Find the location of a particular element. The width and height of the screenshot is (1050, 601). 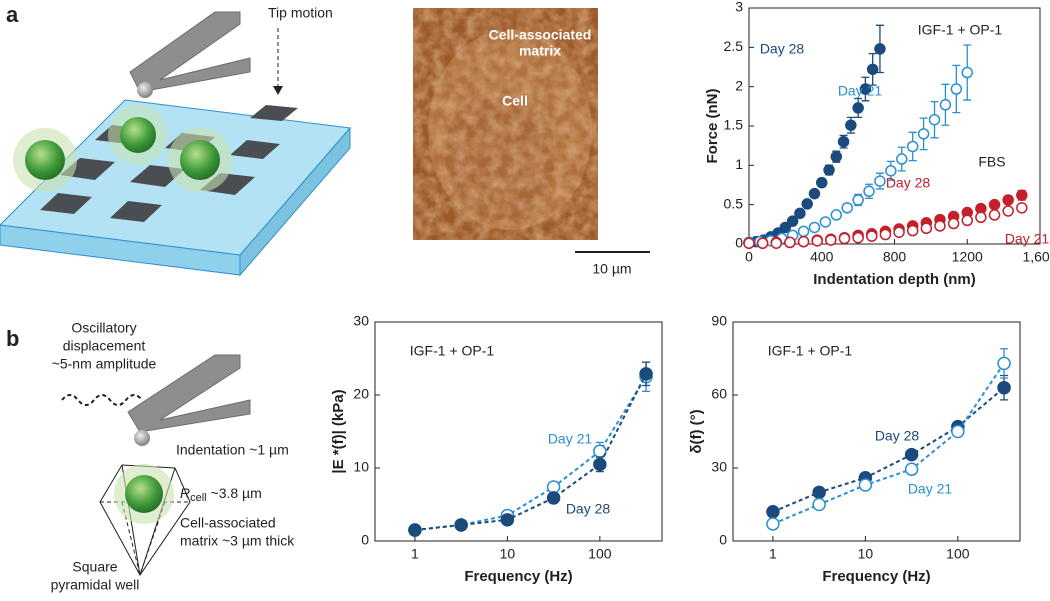

matrix-label: Cell-associated is located at coordinates (540, 35).